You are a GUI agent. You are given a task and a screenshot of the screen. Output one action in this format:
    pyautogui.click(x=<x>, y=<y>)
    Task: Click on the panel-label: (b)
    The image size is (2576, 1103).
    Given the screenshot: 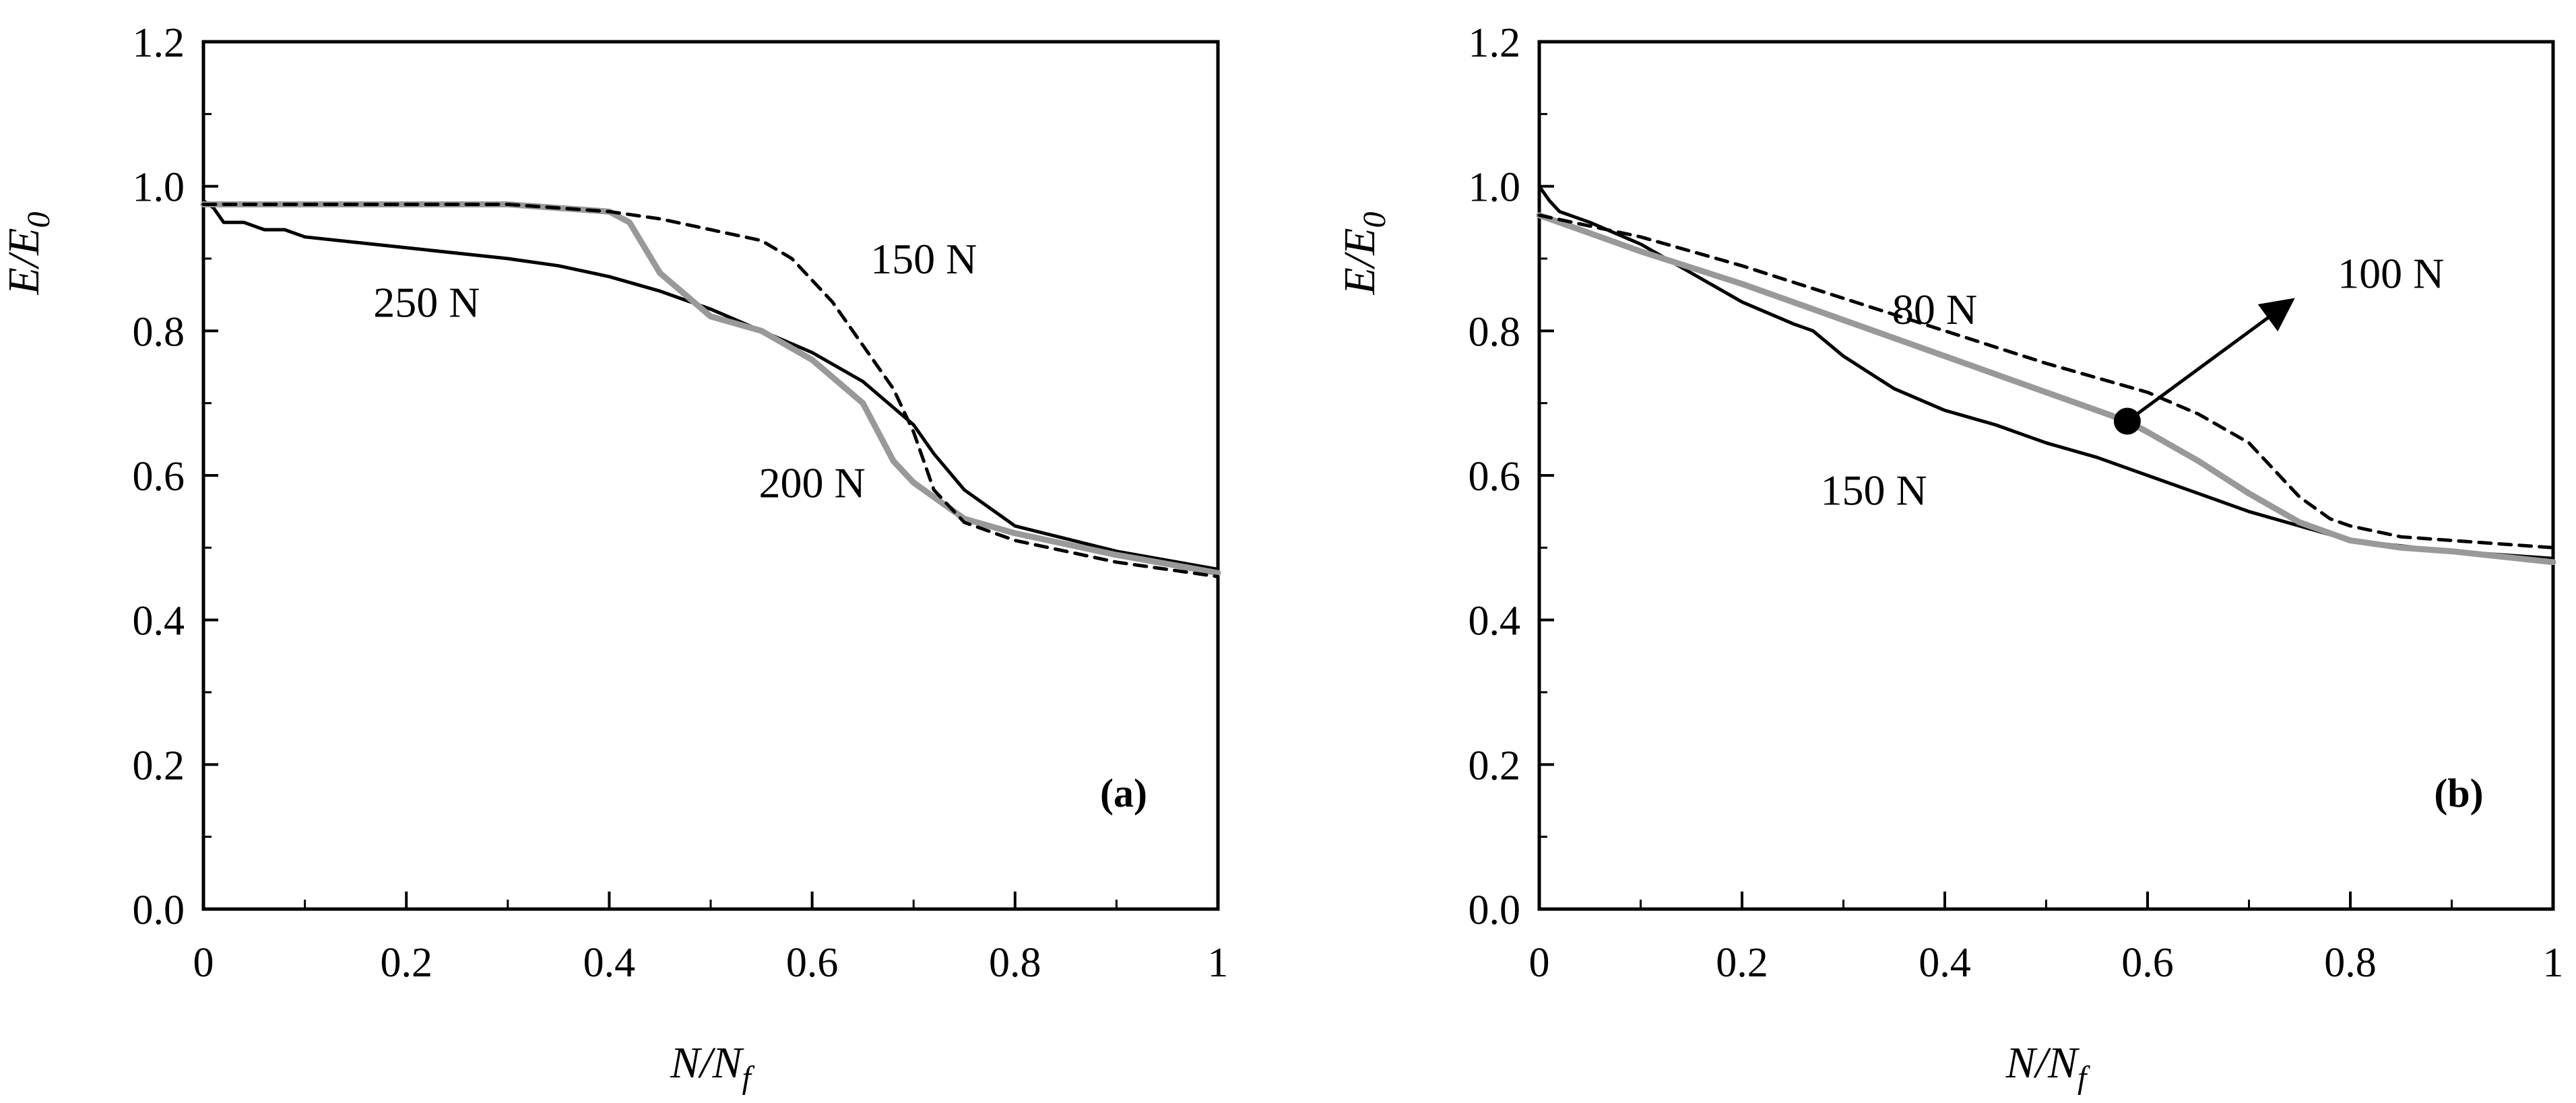 What is the action you would take?
    pyautogui.click(x=2458, y=793)
    